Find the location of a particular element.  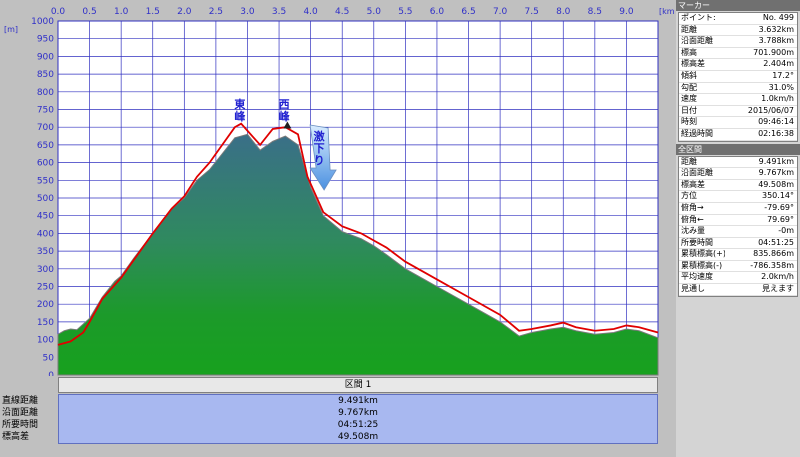

value-required-time: 04:51:25 is located at coordinates (358, 425).